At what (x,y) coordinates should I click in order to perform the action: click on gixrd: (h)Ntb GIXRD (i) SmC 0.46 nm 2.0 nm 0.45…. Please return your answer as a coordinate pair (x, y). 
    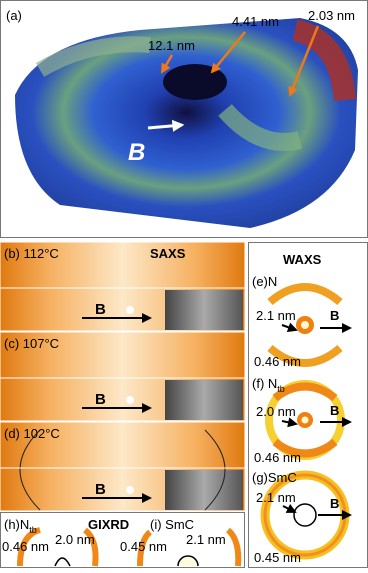
    Looking at the image, I should click on (122, 540).